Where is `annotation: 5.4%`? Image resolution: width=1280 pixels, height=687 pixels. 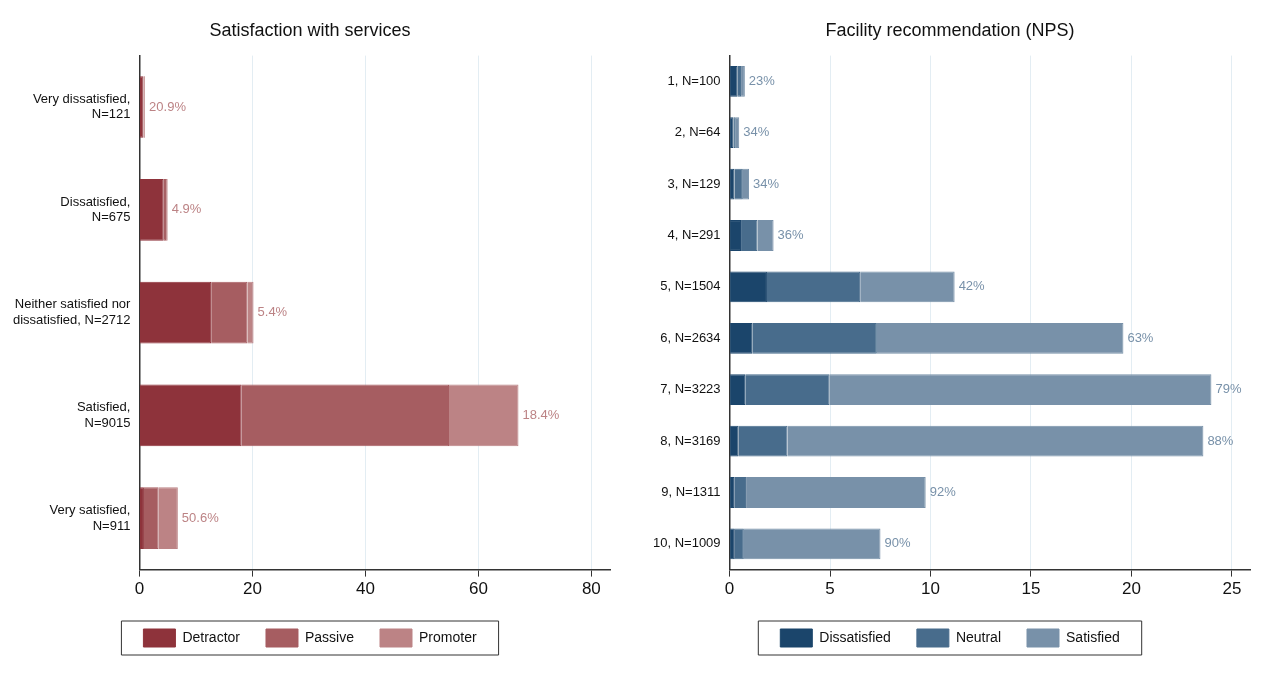
annotation: 5.4% is located at coordinates (272, 312).